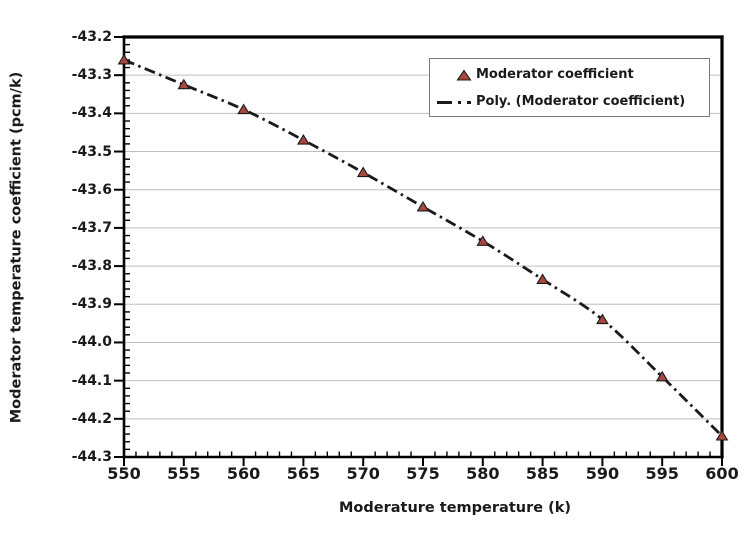 The height and width of the screenshot is (540, 748). Describe the element at coordinates (91, 75) in the screenshot. I see `y-tick-label: -43.3` at that location.